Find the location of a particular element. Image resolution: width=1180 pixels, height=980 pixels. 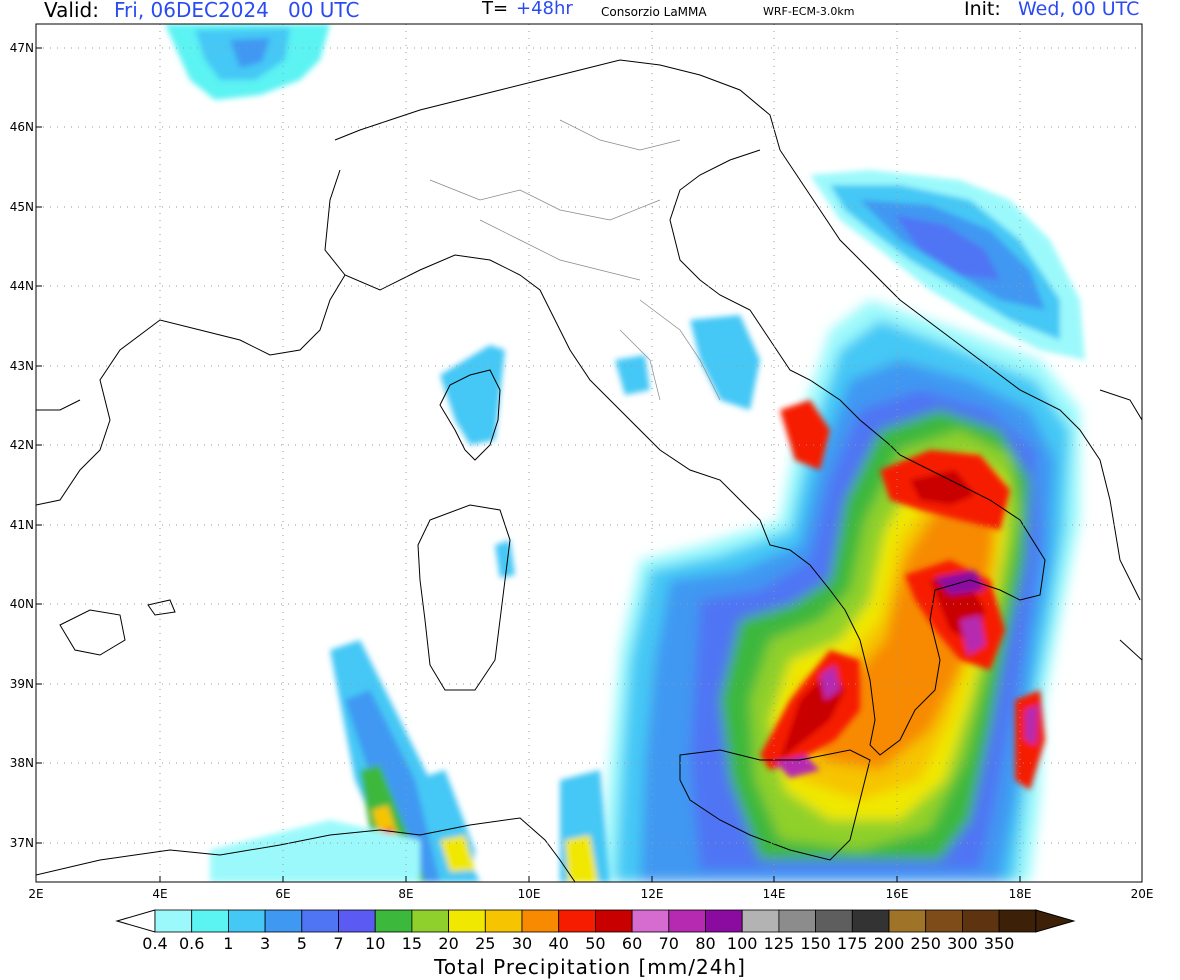

colorbar-level-label: 1 is located at coordinates (228, 943).